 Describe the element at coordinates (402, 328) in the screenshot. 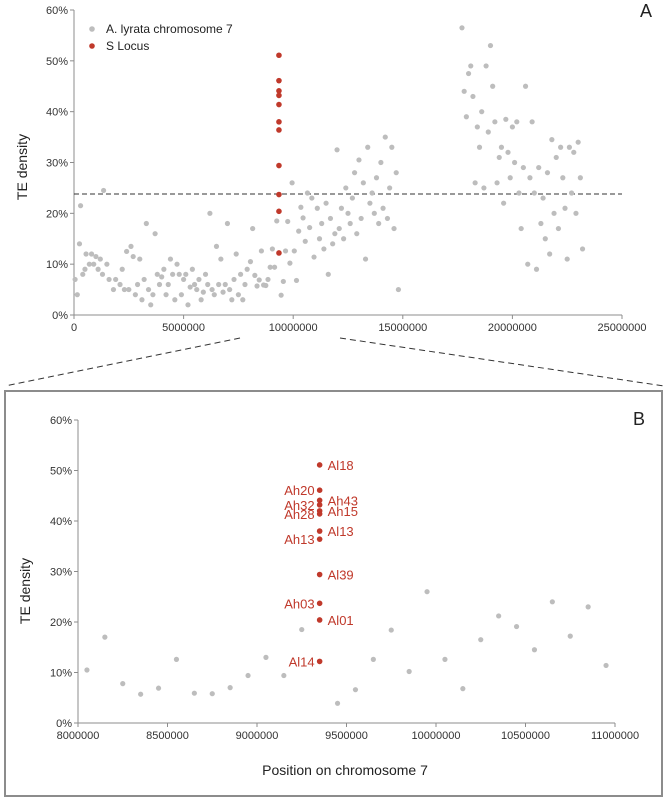

I see `x-tick-label: 15000000` at that location.